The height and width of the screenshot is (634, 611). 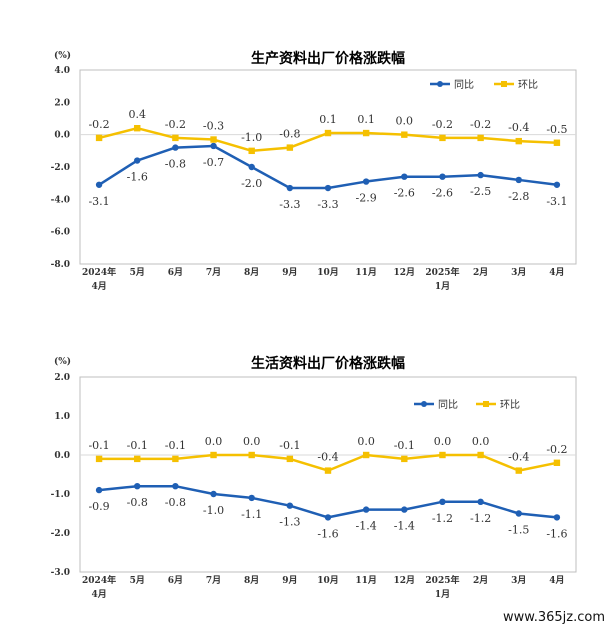 What do you see at coordinates (556, 201) in the screenshot?
I see `data-label-yoy: -3.1` at bounding box center [556, 201].